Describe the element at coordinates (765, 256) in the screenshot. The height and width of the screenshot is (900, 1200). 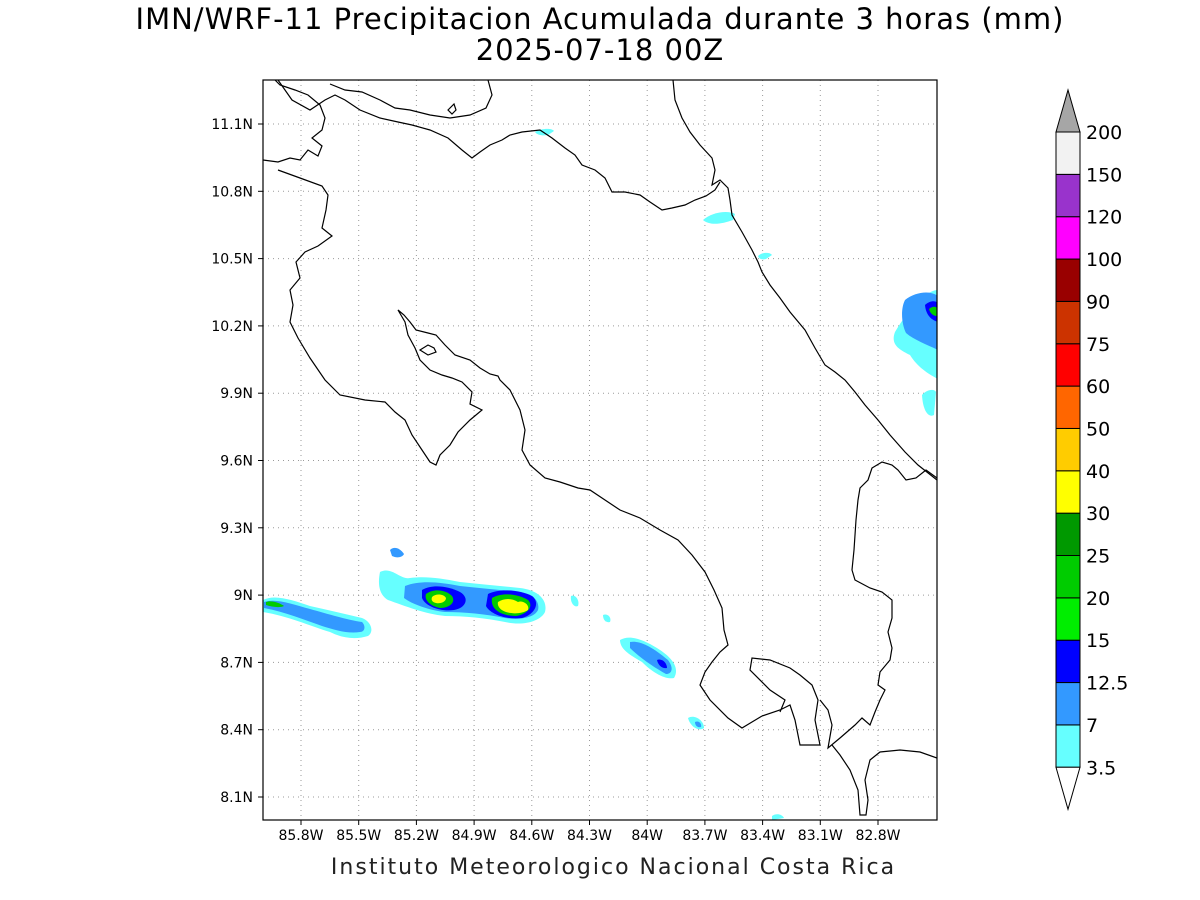
I see `precip-patch-small` at that location.